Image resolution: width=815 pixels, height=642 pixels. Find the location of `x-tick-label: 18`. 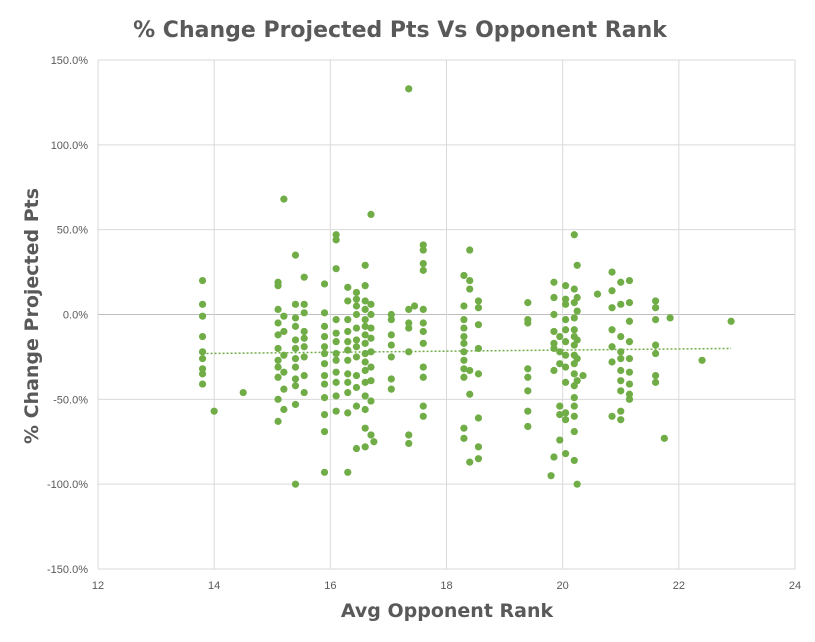

x-tick-label: 18 is located at coordinates (446, 586).